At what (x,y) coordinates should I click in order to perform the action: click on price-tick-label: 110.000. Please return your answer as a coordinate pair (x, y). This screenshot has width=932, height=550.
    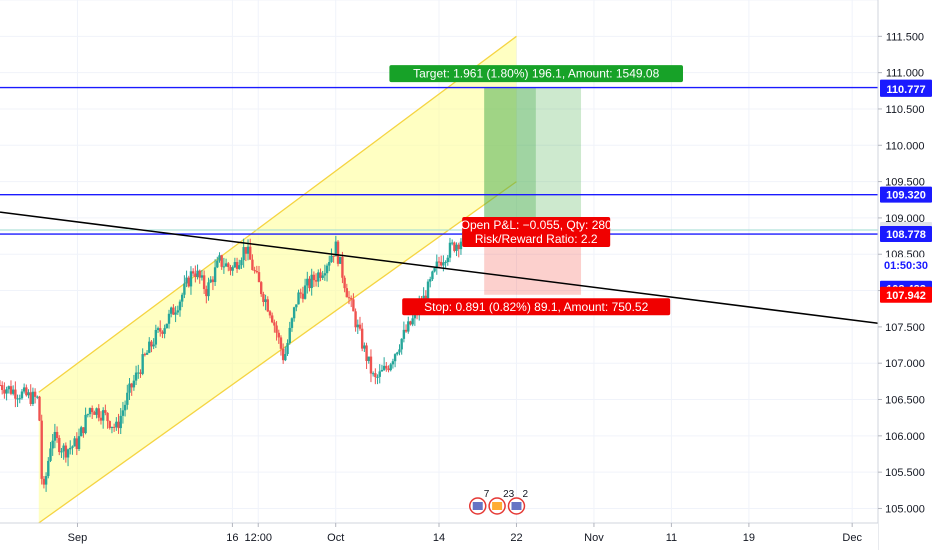
    Looking at the image, I should click on (905, 146).